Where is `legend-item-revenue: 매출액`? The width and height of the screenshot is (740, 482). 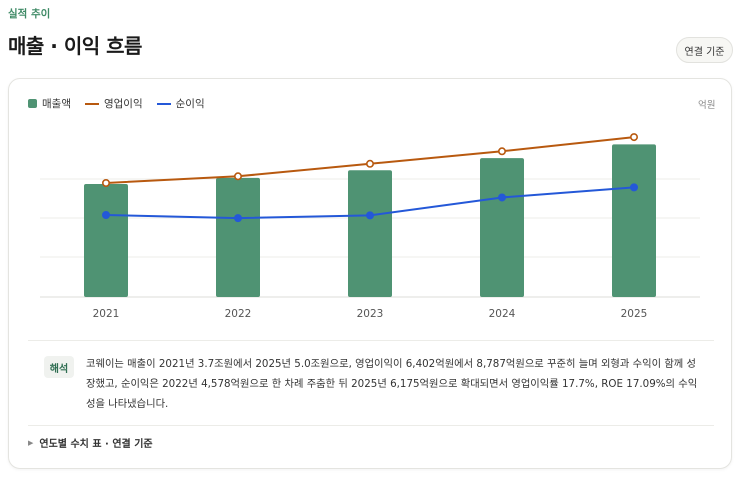 legend-item-revenue: 매출액 is located at coordinates (49, 103).